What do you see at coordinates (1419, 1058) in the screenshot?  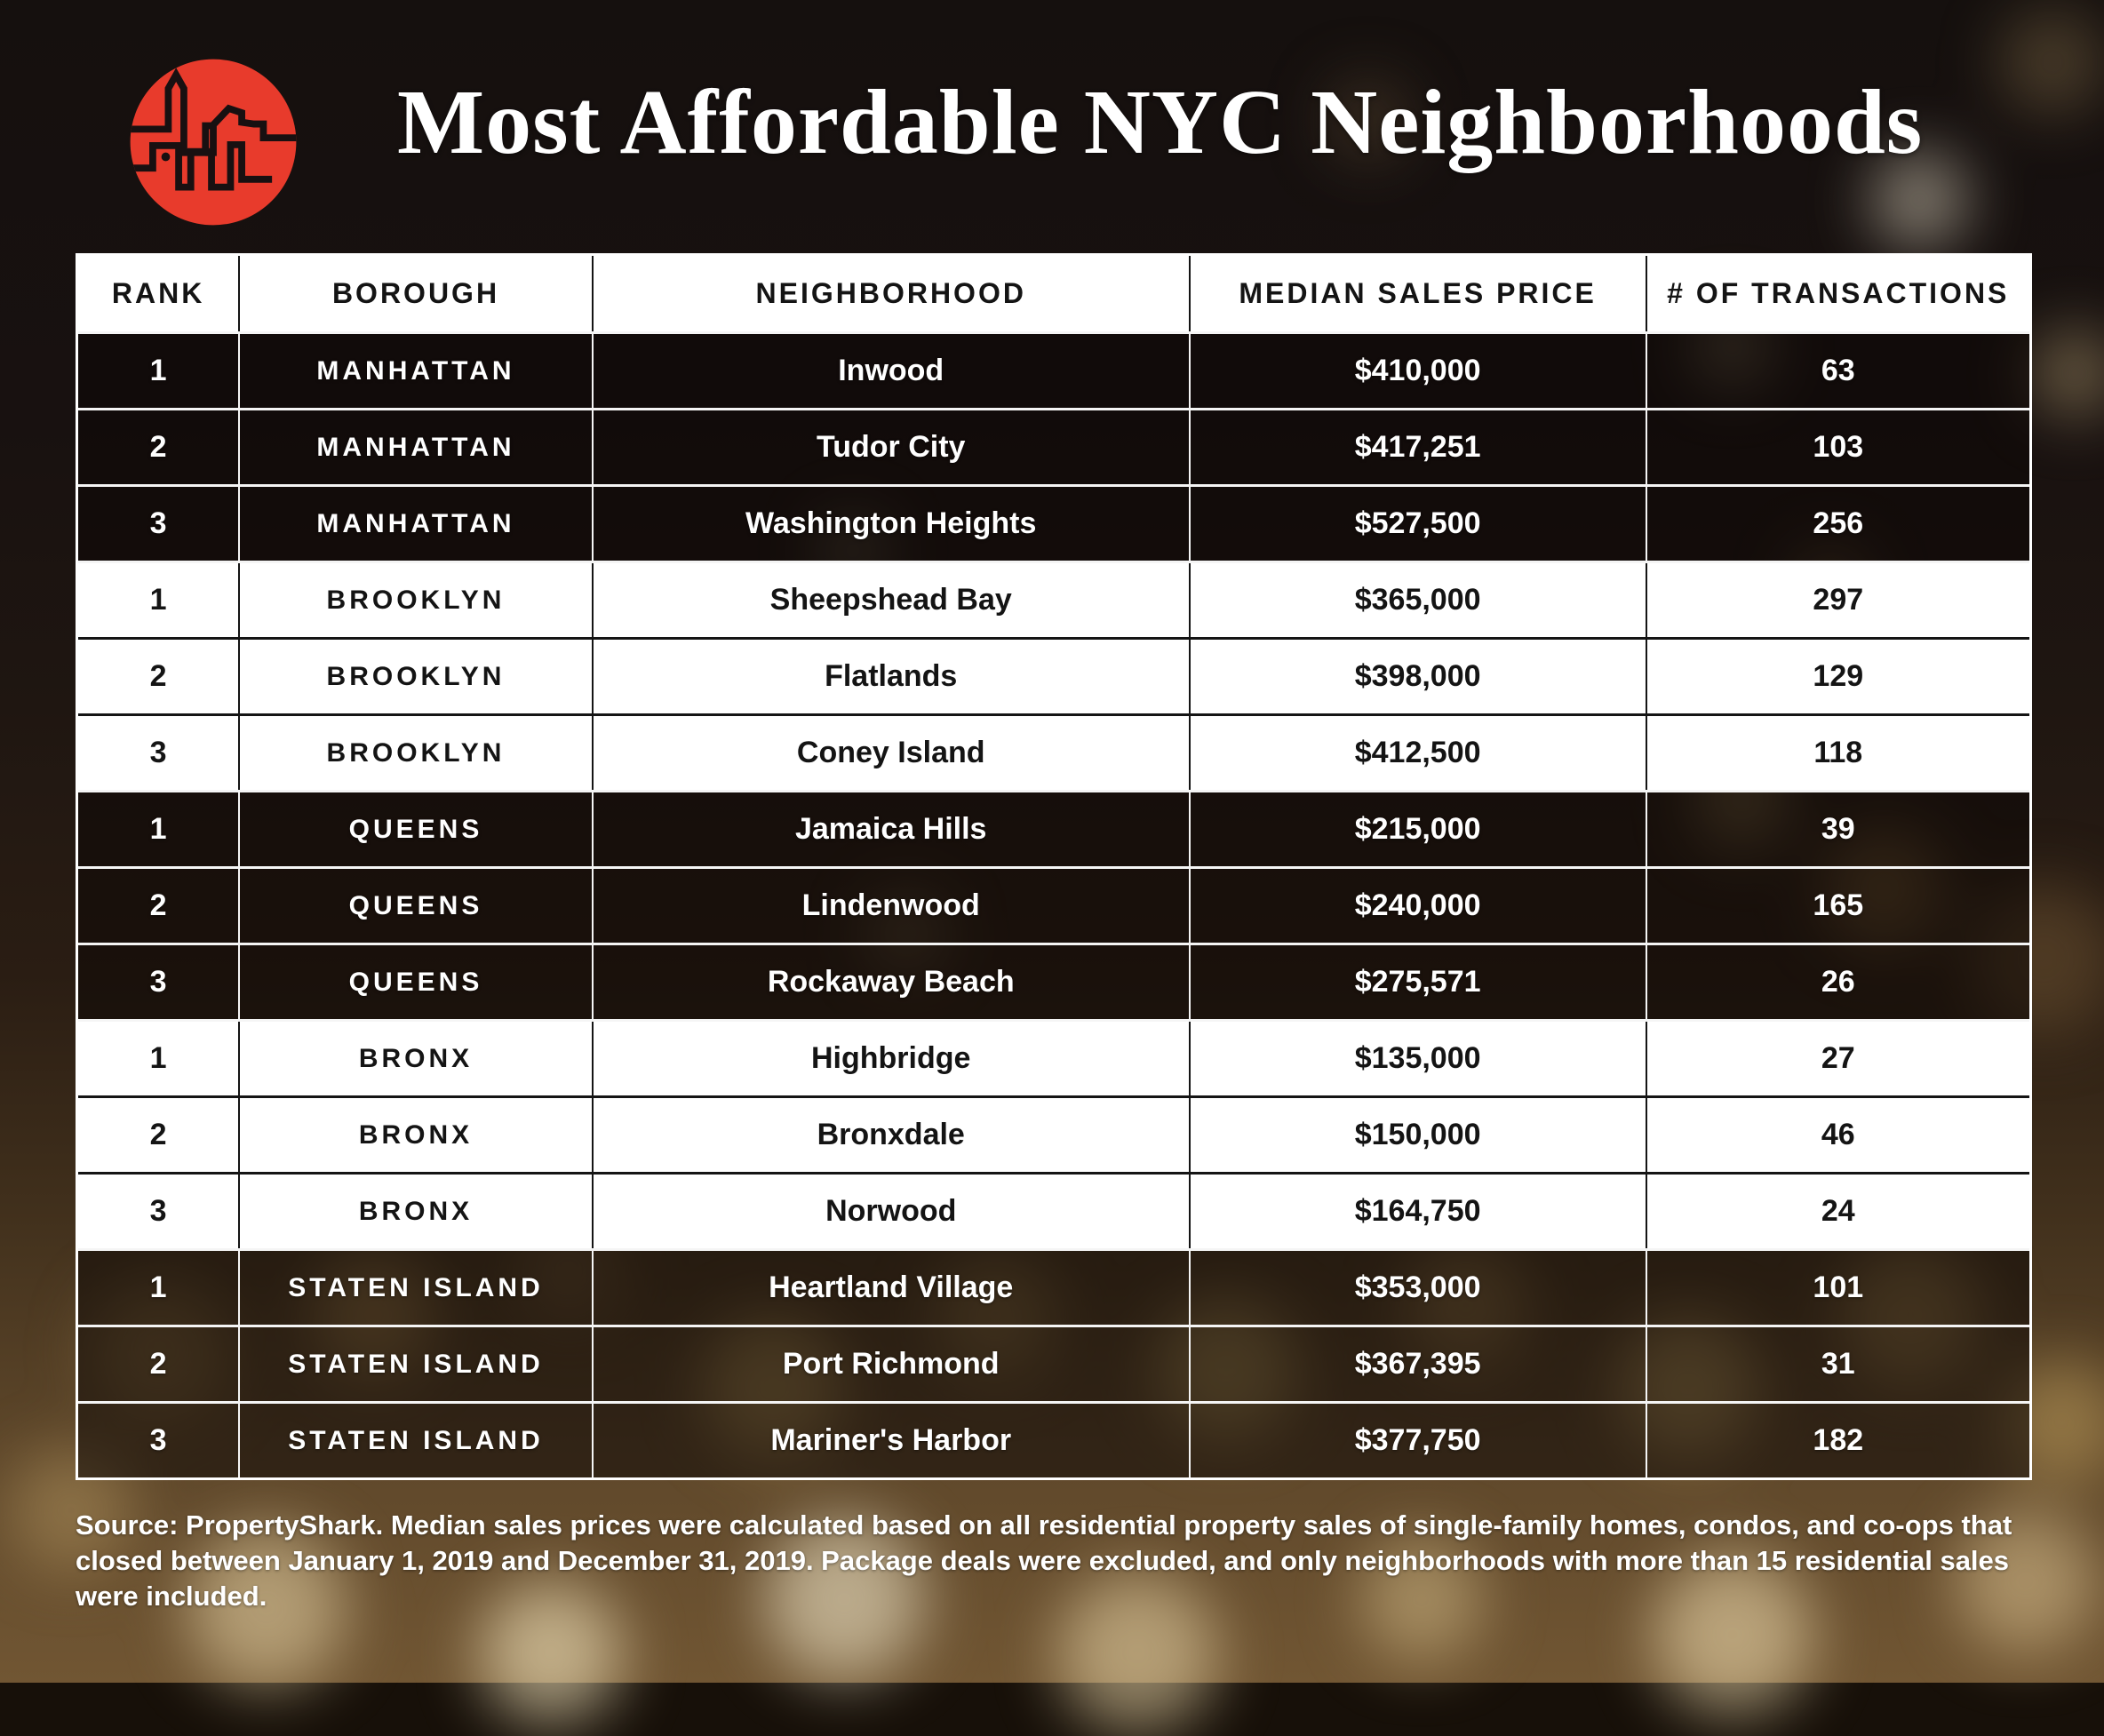 I see `cell-price: $135,000` at bounding box center [1419, 1058].